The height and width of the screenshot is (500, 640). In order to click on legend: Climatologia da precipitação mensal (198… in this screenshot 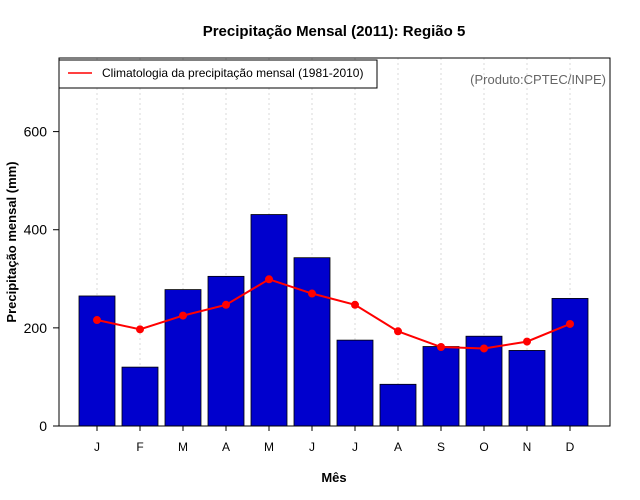, I will do `click(218, 74)`.